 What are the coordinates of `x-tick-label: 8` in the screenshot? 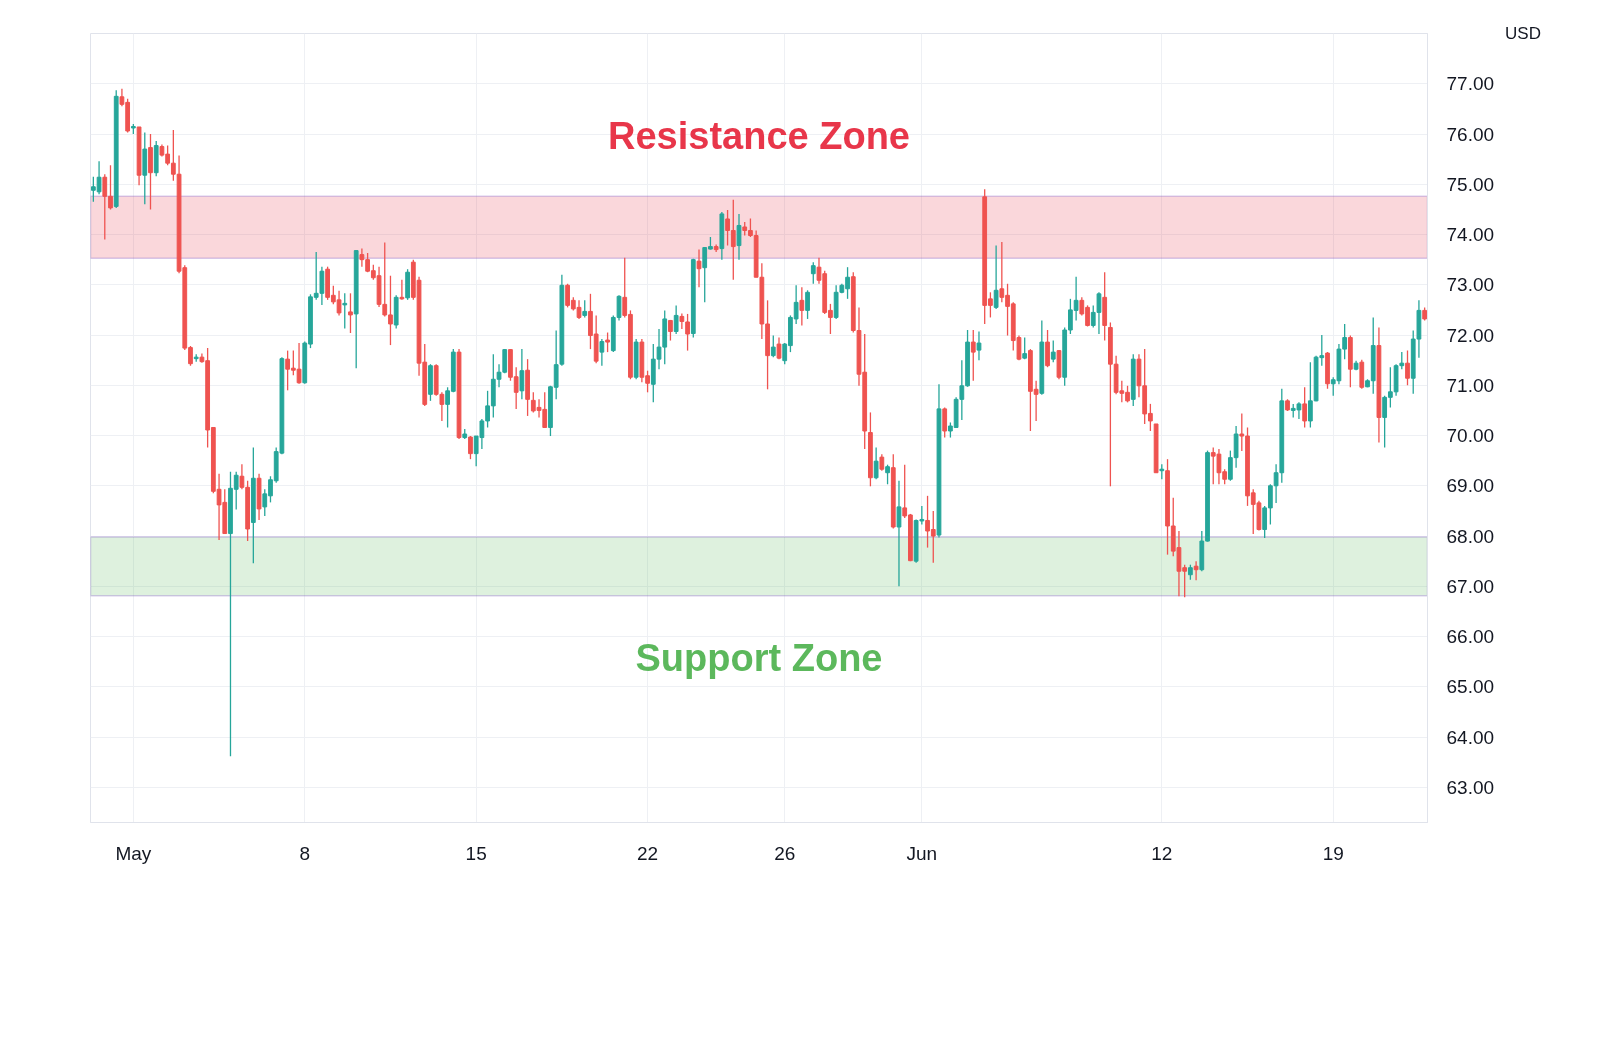 It's located at (305, 853).